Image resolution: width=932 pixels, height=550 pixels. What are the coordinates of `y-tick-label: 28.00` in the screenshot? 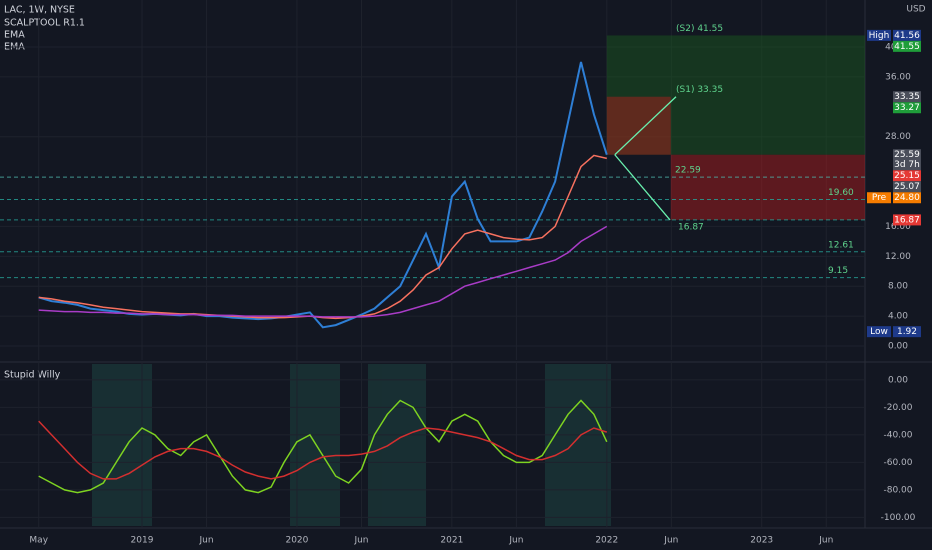 It's located at (898, 137).